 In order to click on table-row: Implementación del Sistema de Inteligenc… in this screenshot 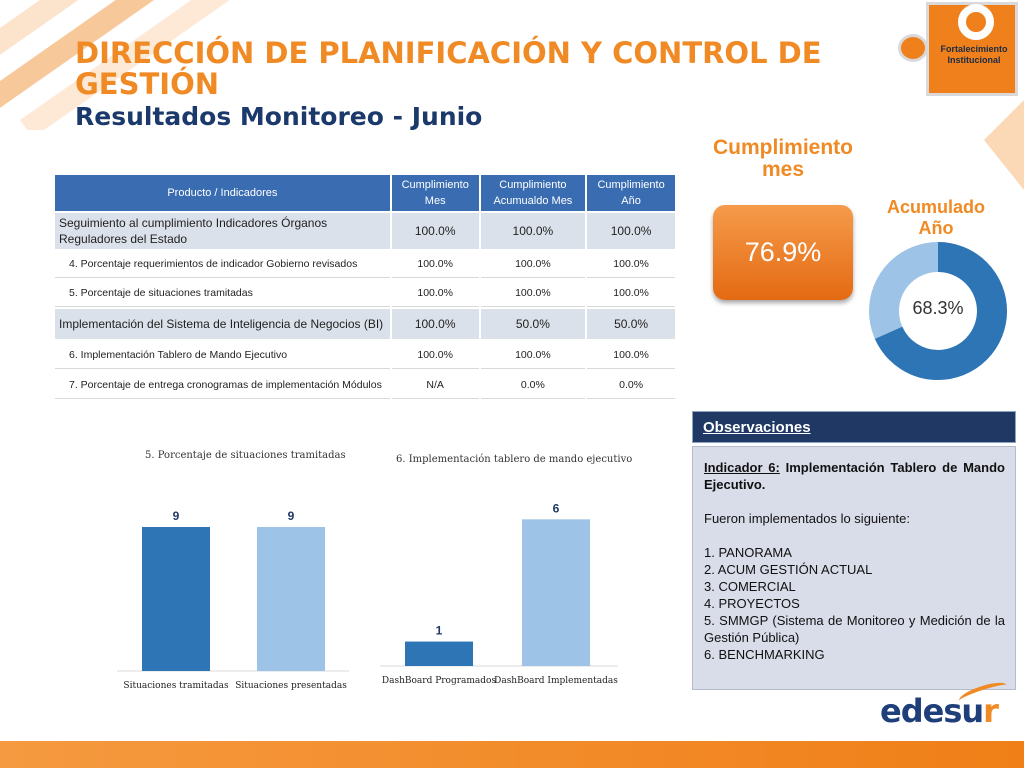, I will do `click(365, 324)`.